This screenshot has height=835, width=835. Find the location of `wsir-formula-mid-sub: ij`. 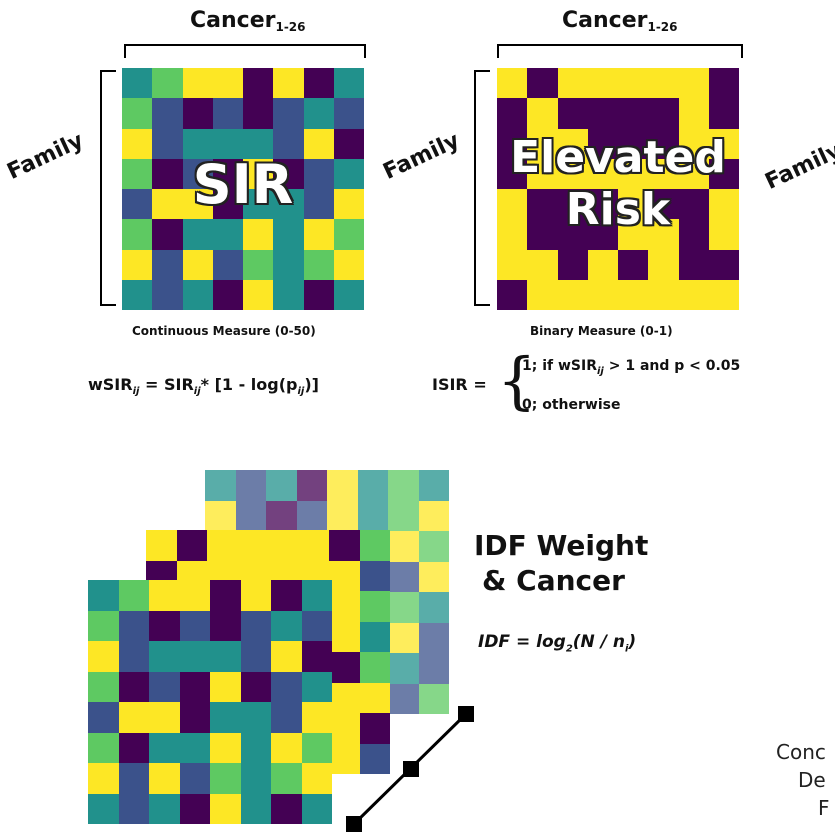

wsir-formula-mid-sub: ij is located at coordinates (197, 392).